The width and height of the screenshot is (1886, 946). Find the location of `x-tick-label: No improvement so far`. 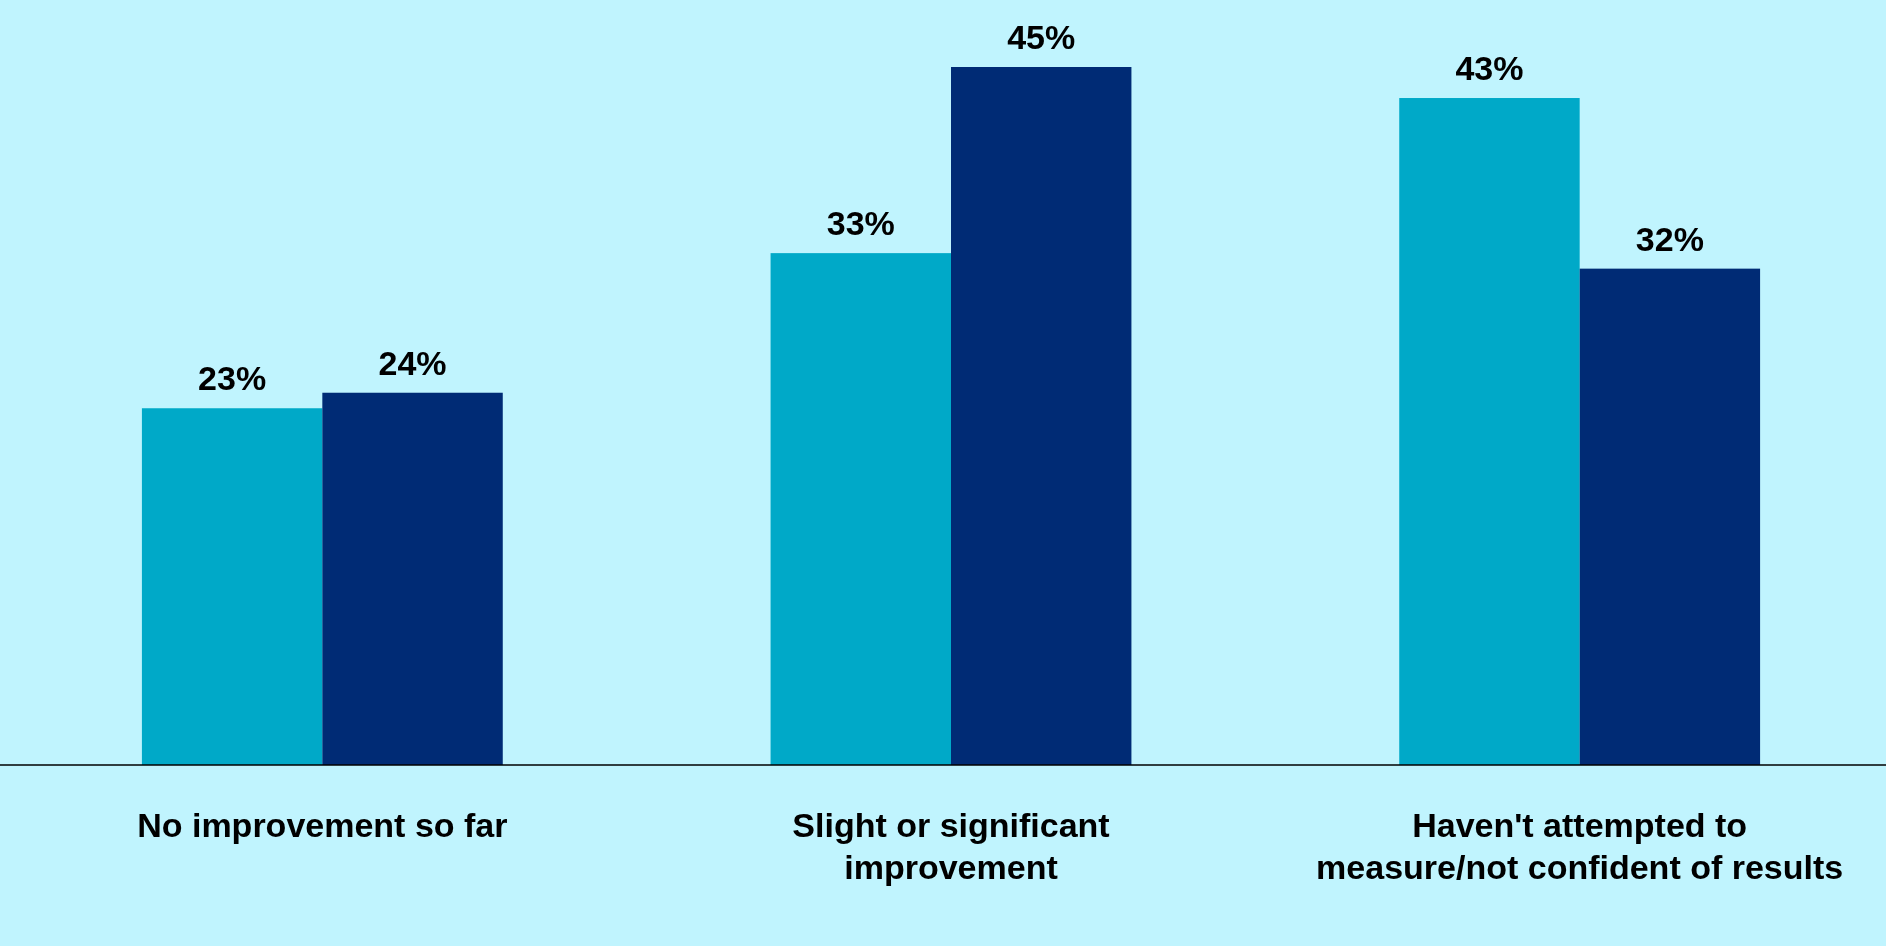

x-tick-label: No improvement so far is located at coordinates (322, 825).